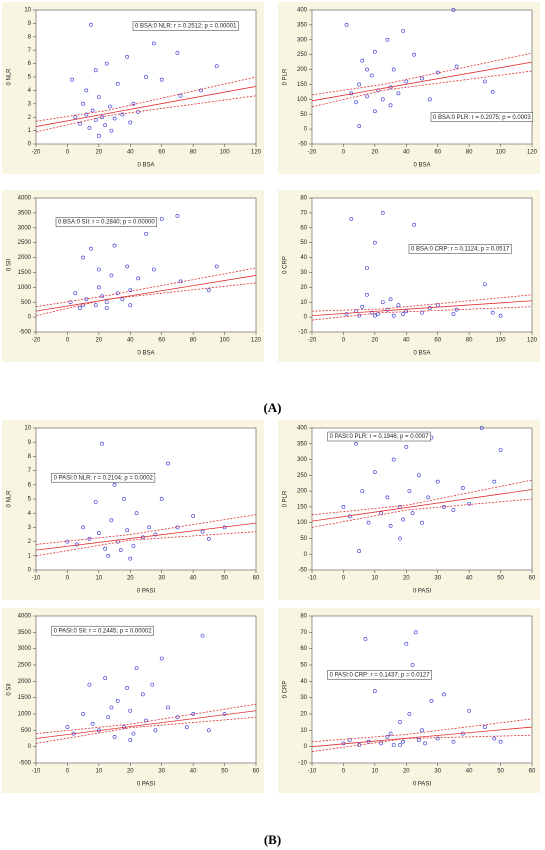  Describe the element at coordinates (303, 539) in the screenshot. I see `y-tick-label: 50` at that location.